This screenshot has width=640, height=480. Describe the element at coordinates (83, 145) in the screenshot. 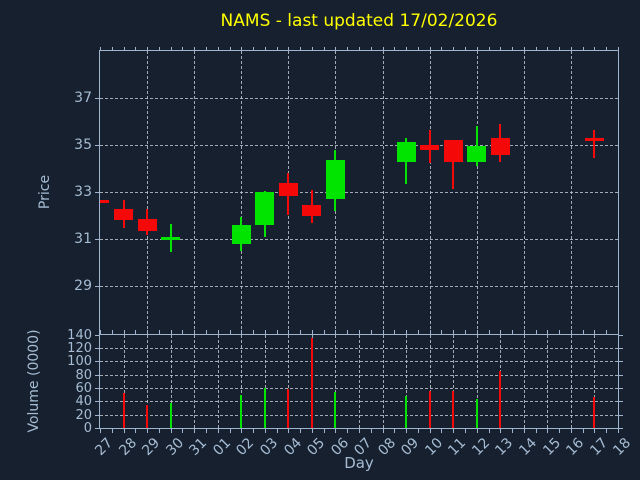

I see `price-tick-label: 35` at that location.